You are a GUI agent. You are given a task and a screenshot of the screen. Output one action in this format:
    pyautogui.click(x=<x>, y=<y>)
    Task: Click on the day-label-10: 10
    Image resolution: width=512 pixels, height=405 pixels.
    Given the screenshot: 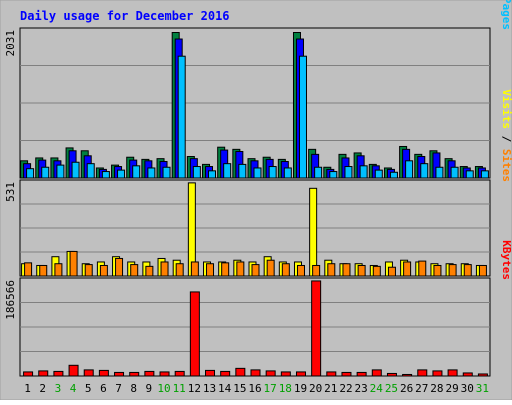 What is the action you would take?
    pyautogui.click(x=163, y=388)
    